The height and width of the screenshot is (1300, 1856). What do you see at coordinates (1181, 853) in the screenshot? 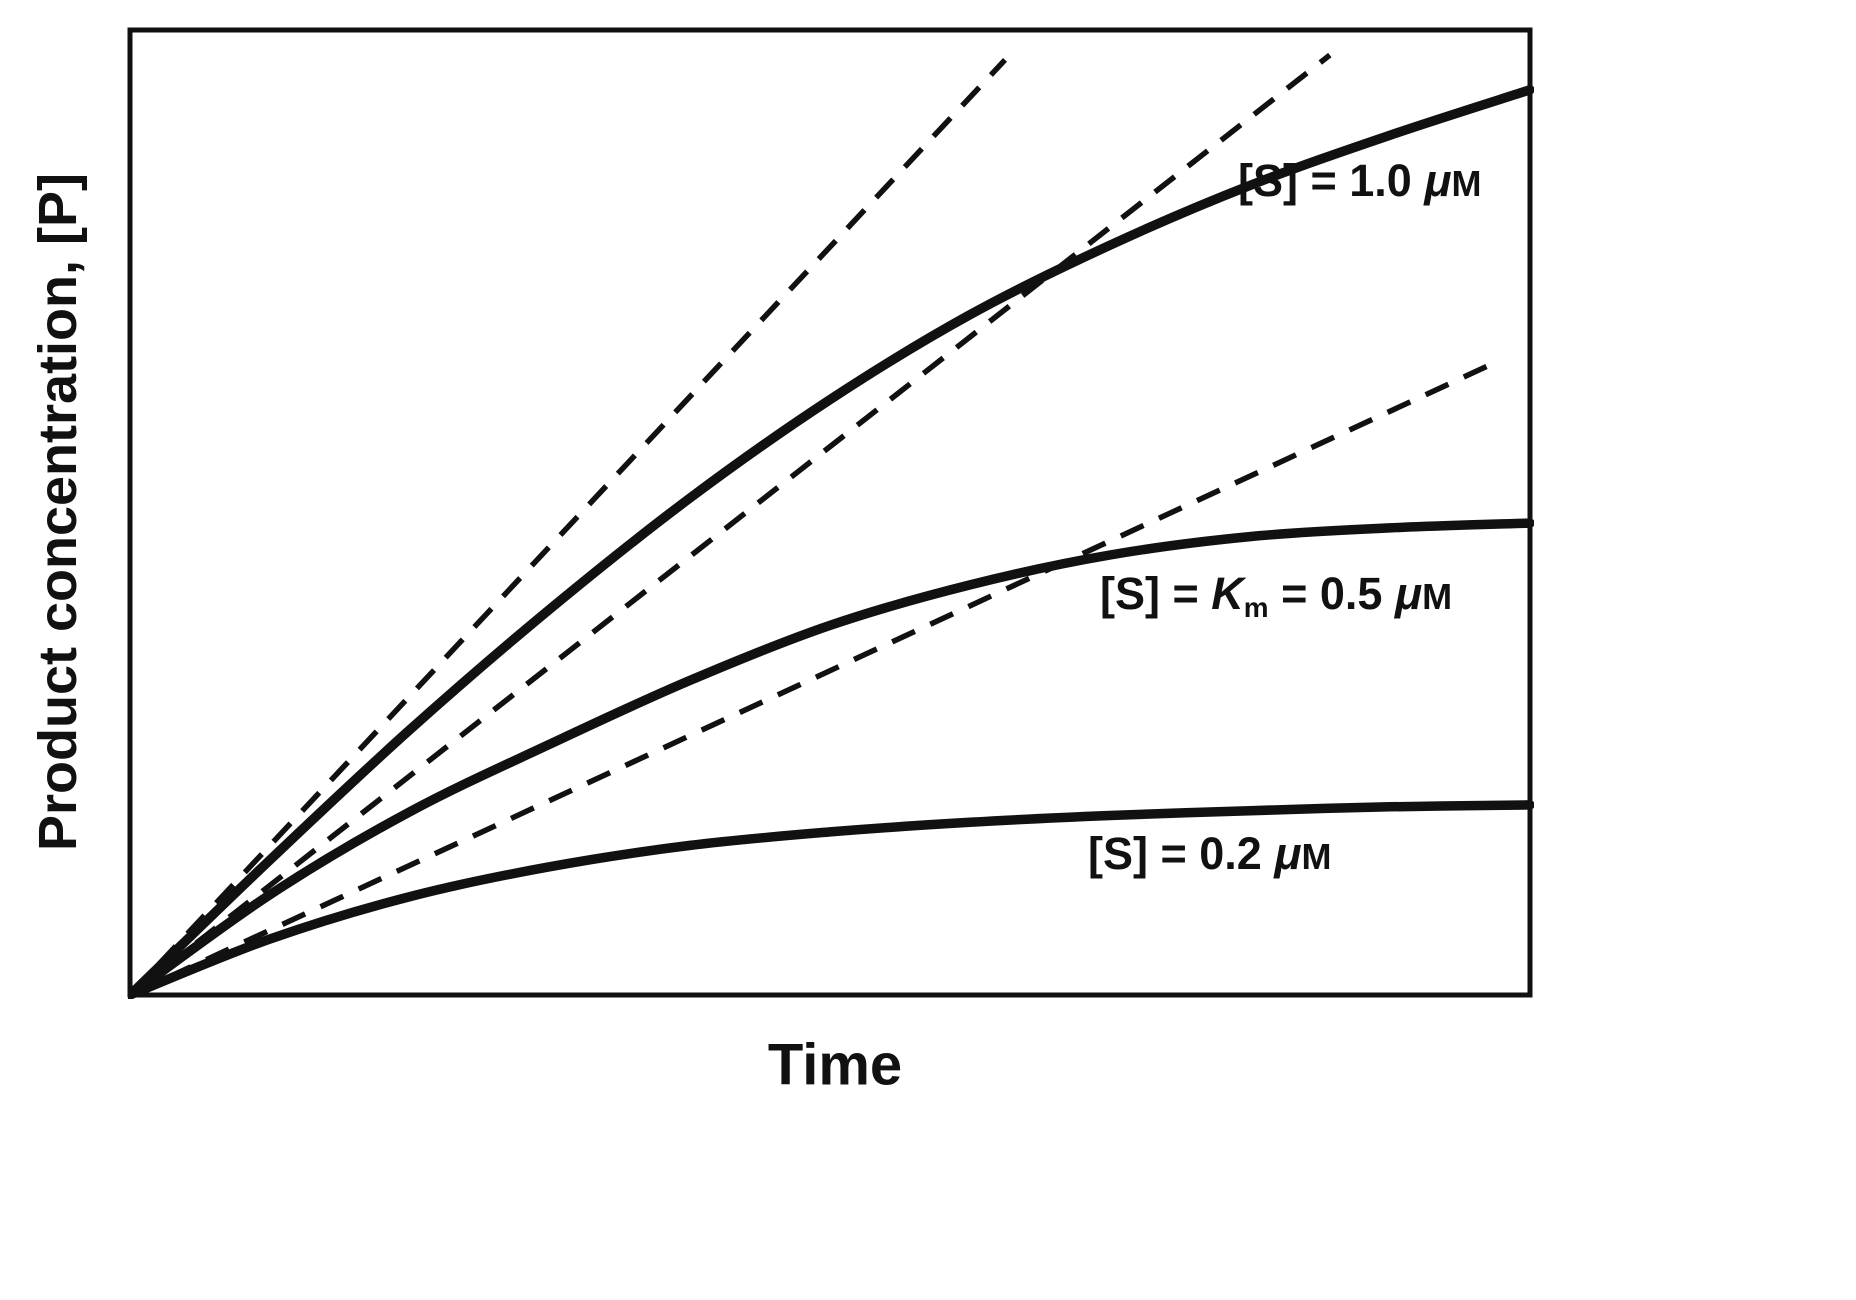
I see `series-label-text: [S] = 0.2` at bounding box center [1181, 853].